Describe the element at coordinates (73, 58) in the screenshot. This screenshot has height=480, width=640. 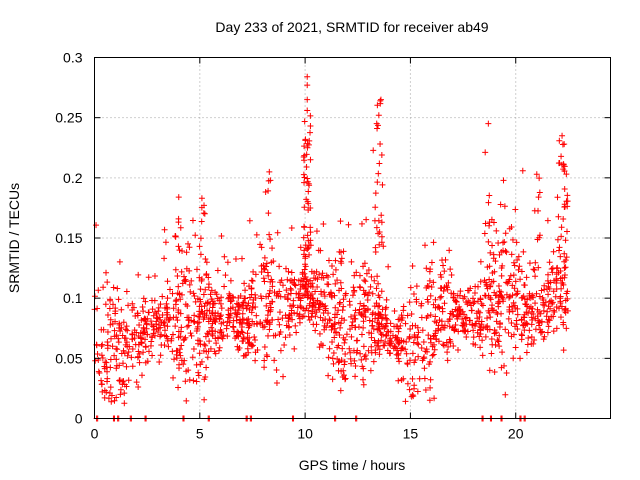
I see `y-tick-label: 0.3` at that location.